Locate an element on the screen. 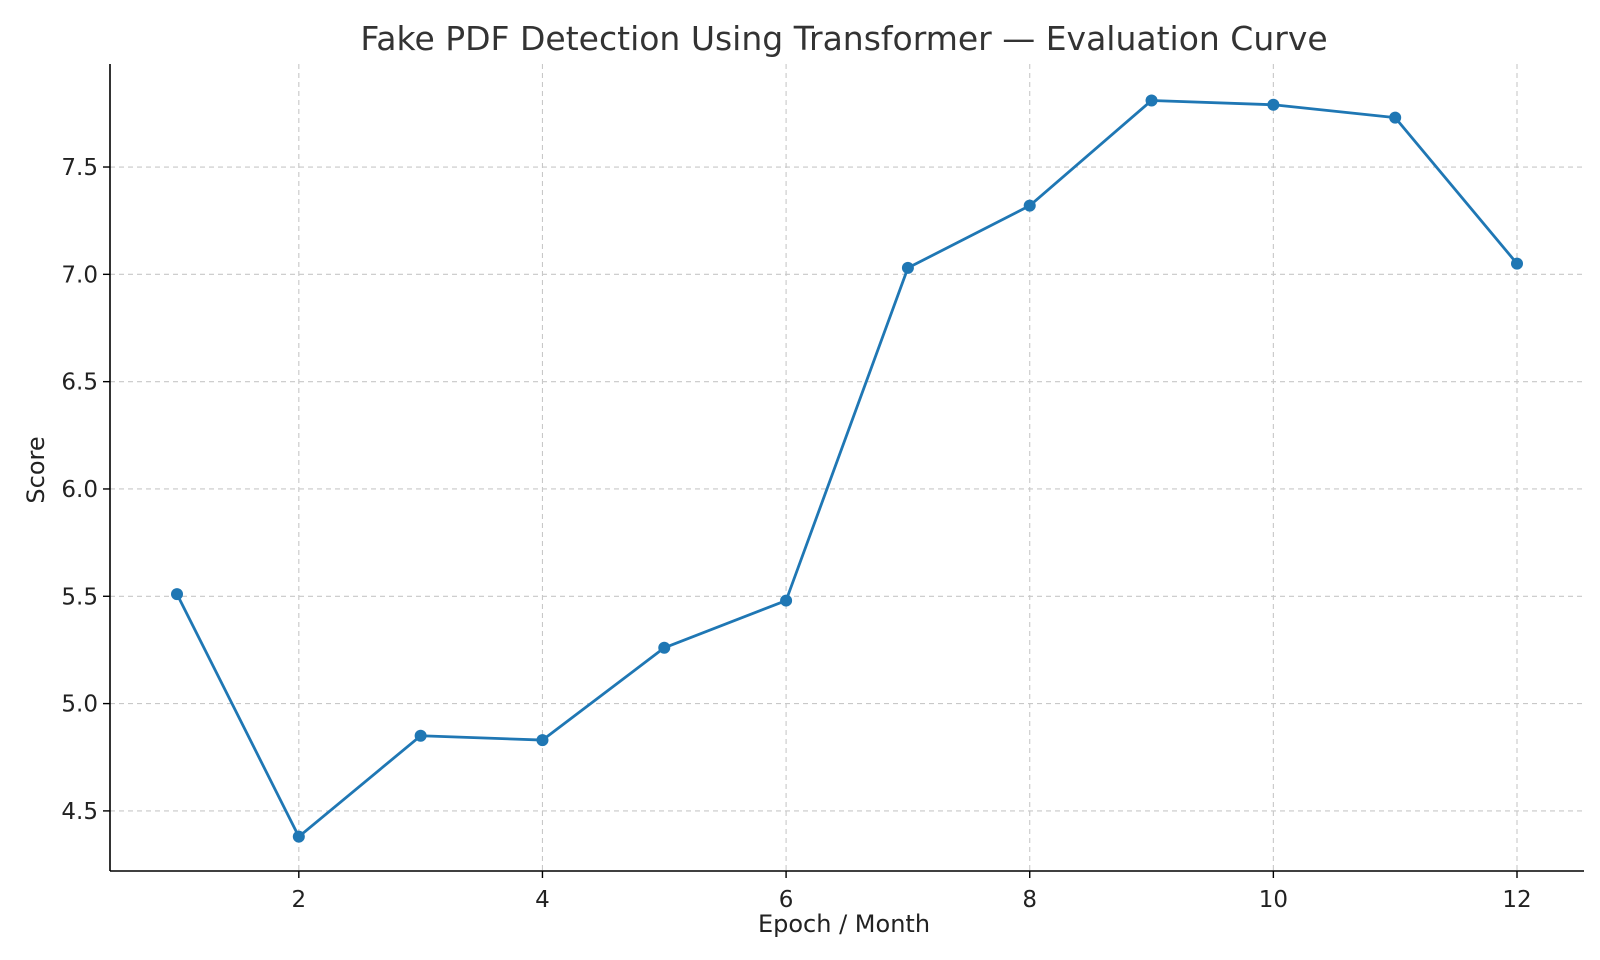 This screenshot has height=960, width=1600. y-tick-label-5: 7.0 is located at coordinates (79, 275).